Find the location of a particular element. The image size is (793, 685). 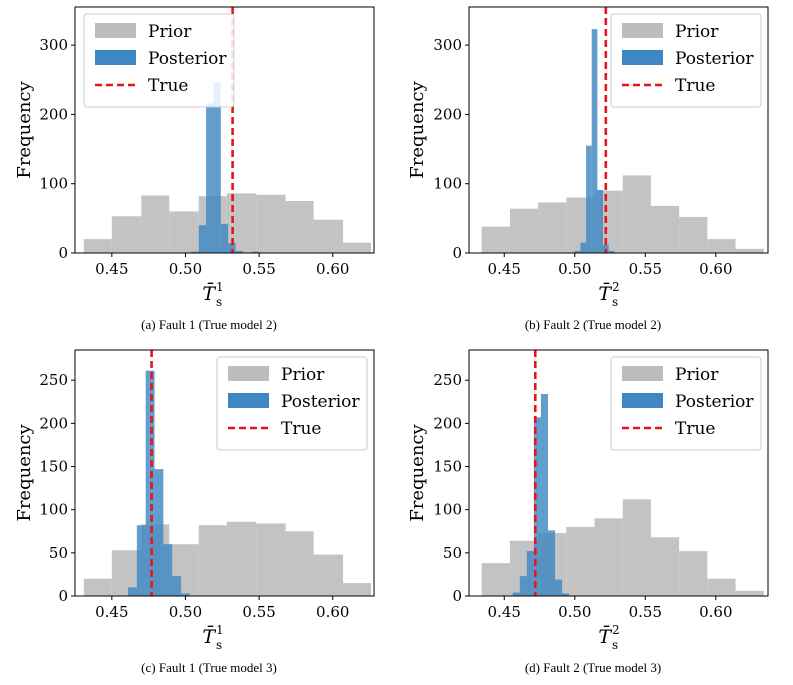

x-axis-label: T̄ 2s is located at coordinates (608, 637).